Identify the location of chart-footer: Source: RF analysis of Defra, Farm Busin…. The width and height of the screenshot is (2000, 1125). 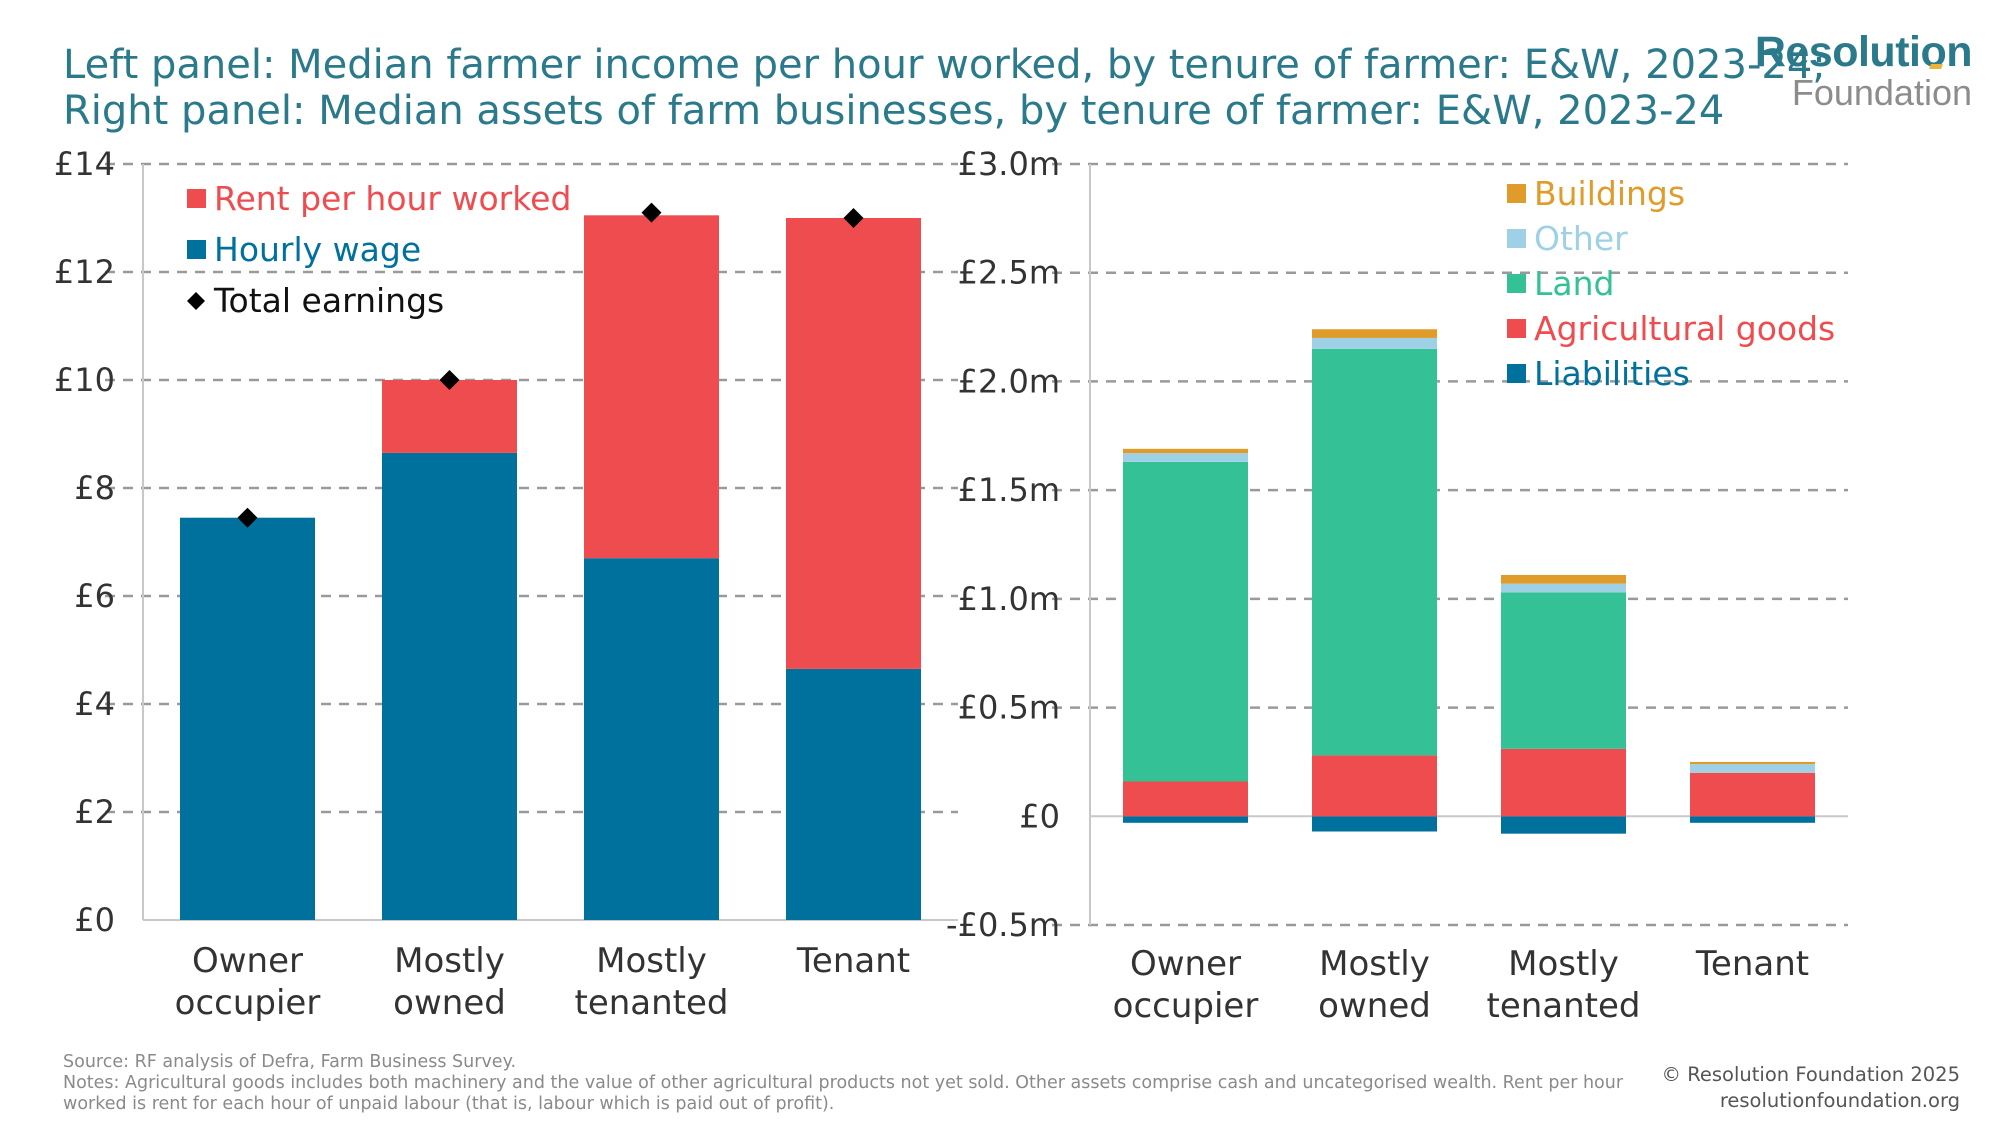
(858, 1083).